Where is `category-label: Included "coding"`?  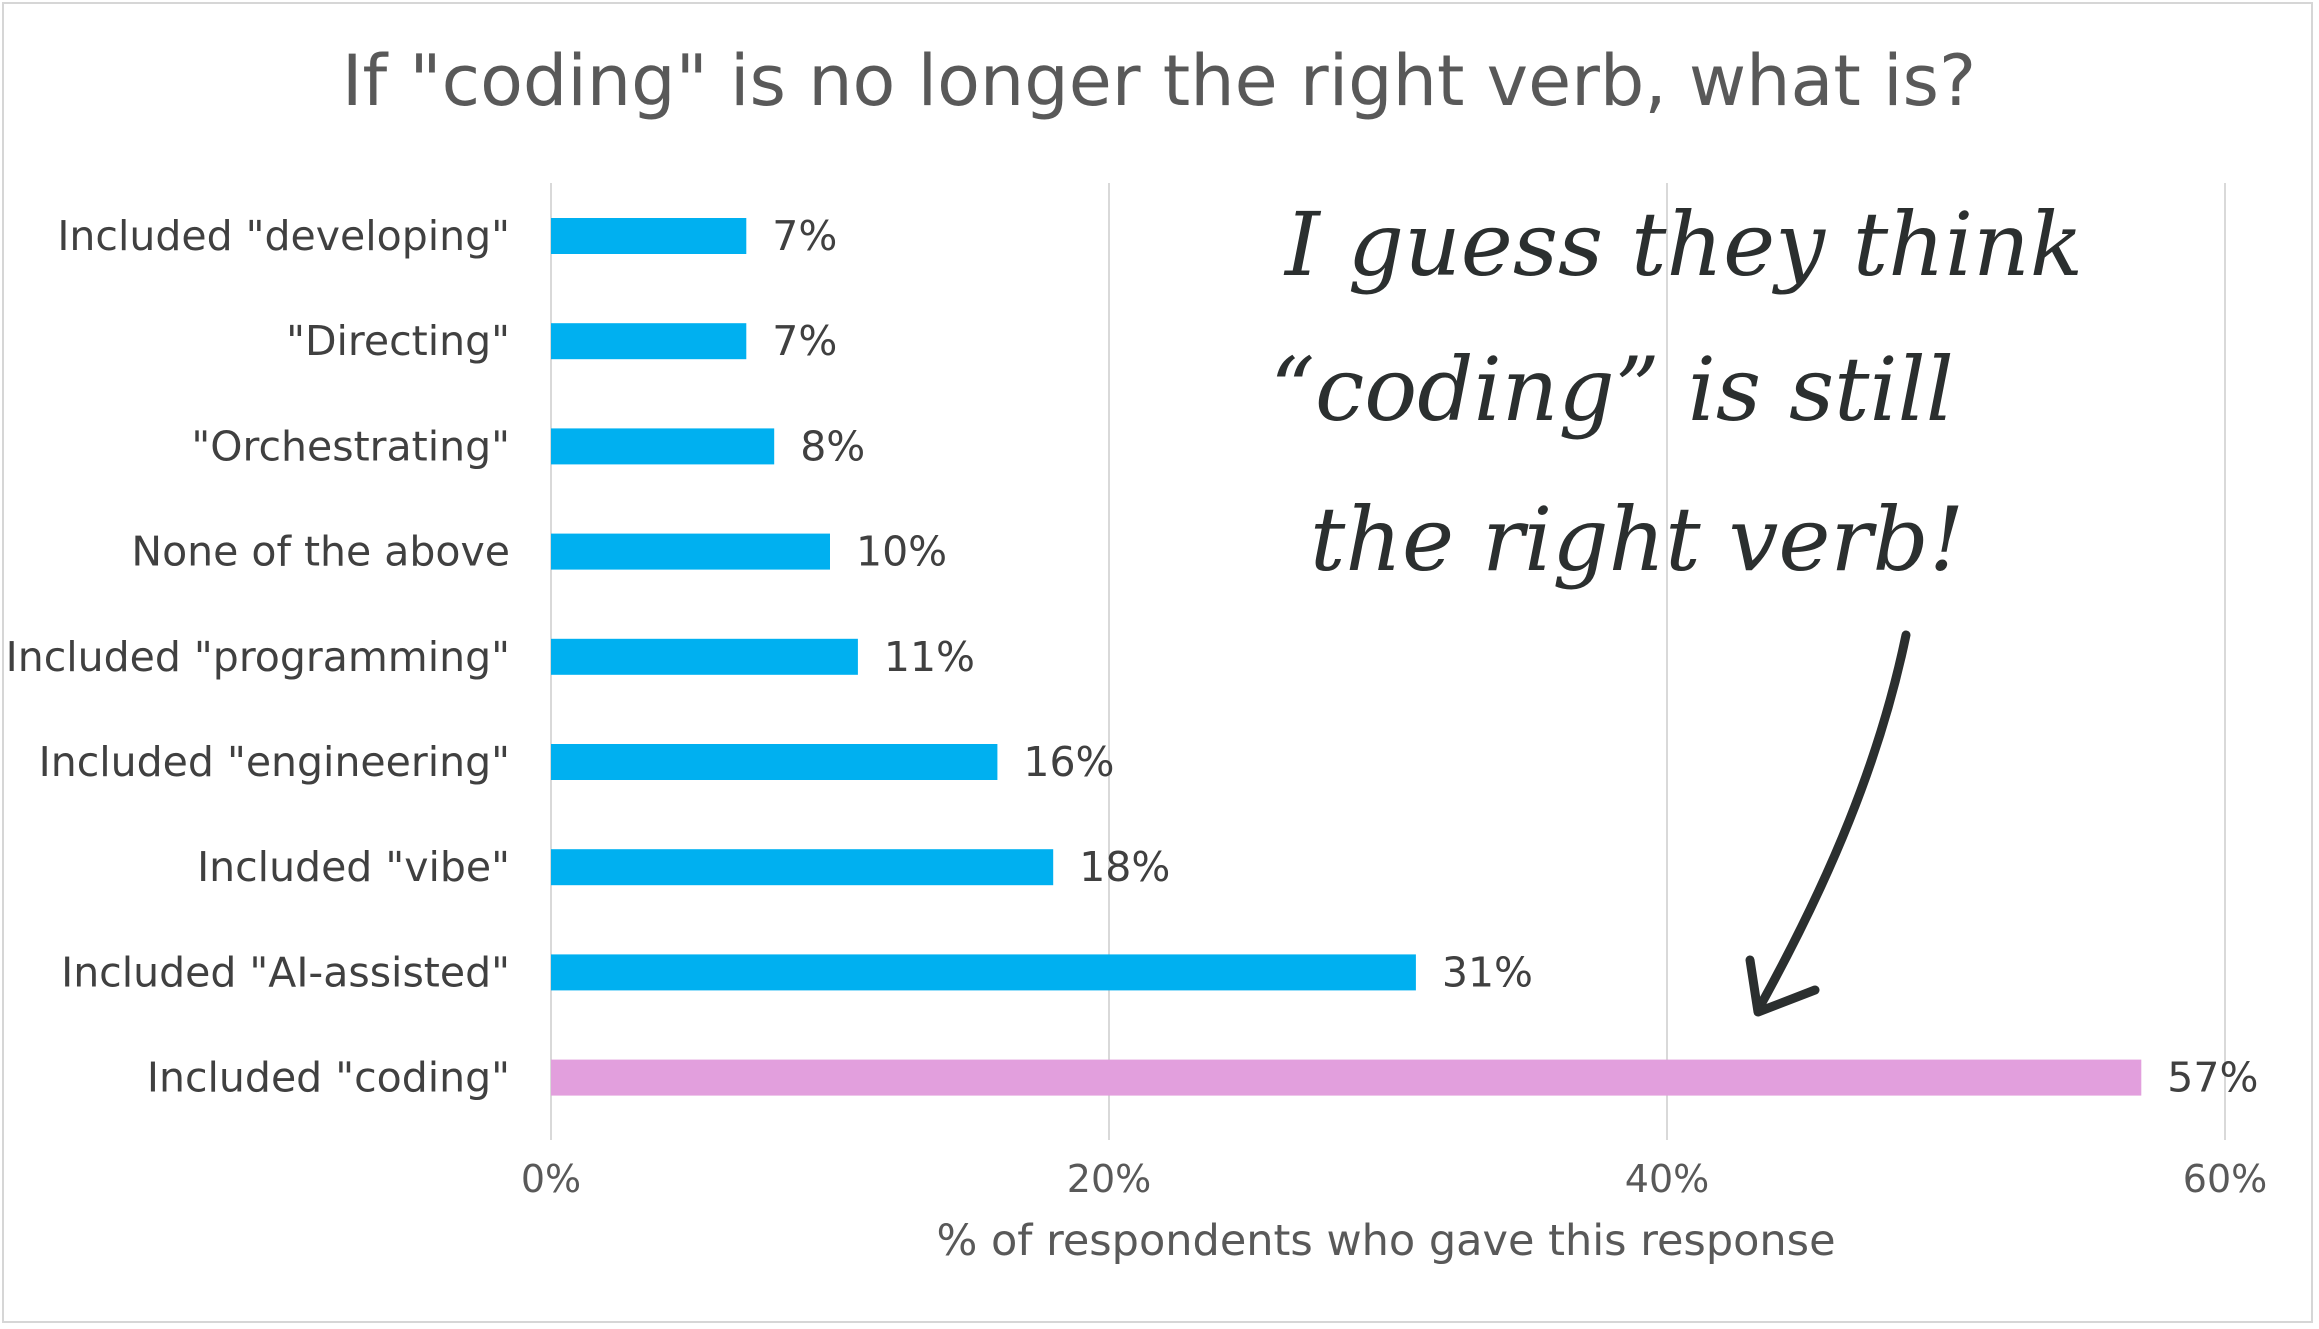
category-label: Included "coding" is located at coordinates (328, 1078).